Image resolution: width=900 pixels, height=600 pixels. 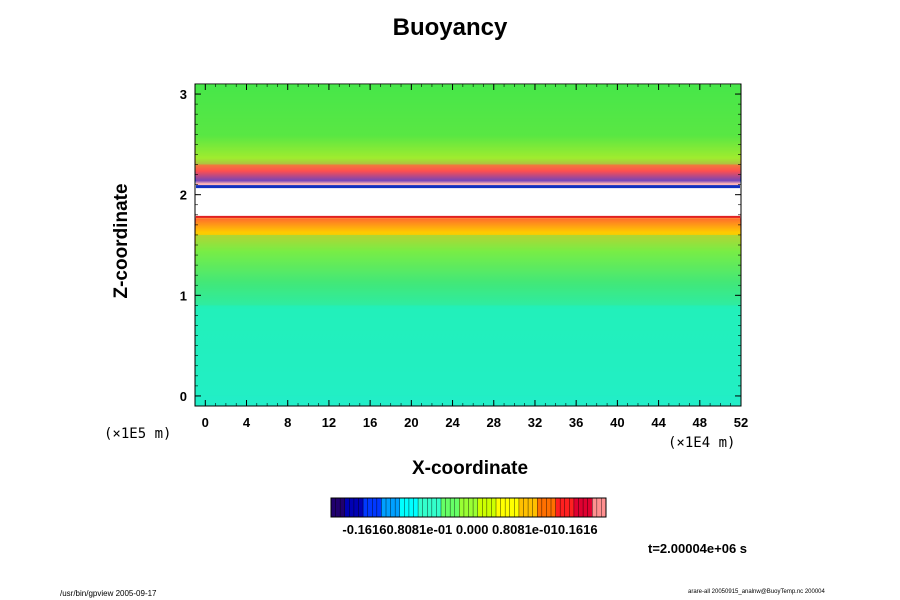 What do you see at coordinates (700, 422) in the screenshot?
I see `x-tick-label: 48` at bounding box center [700, 422].